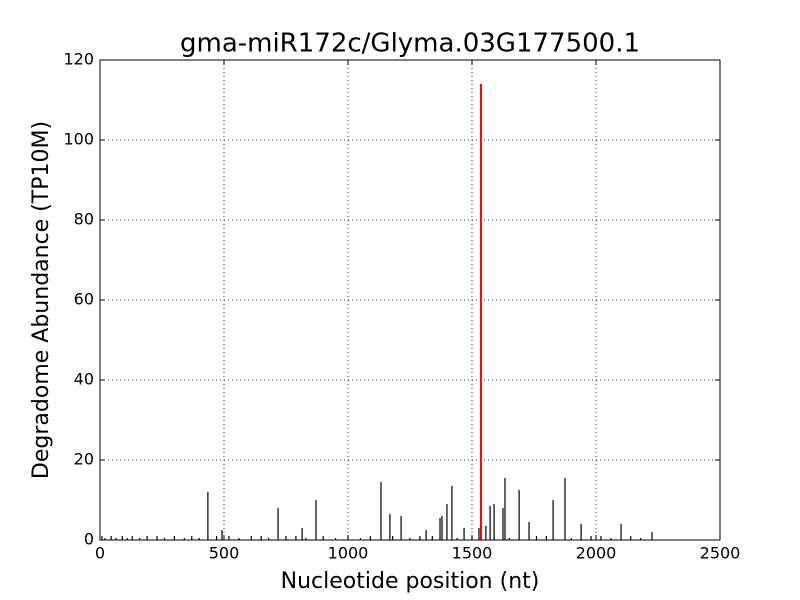  Describe the element at coordinates (41, 300) in the screenshot. I see `y-axis-label: Degradome Abundance (TP10M)` at that location.